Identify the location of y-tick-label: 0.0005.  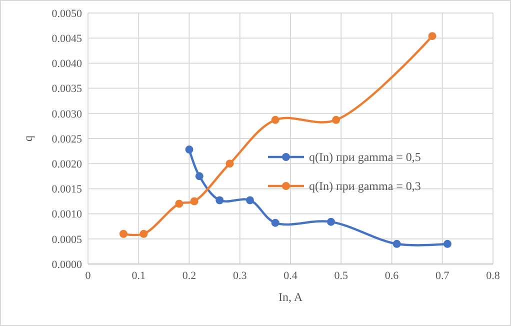
(67, 240).